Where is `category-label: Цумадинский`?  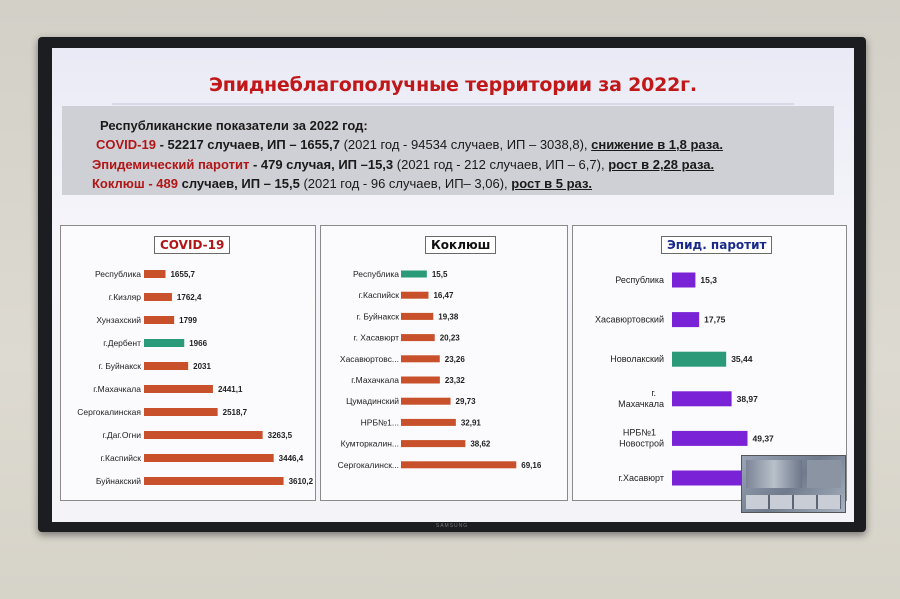
category-label: Цумадинский is located at coordinates (372, 401).